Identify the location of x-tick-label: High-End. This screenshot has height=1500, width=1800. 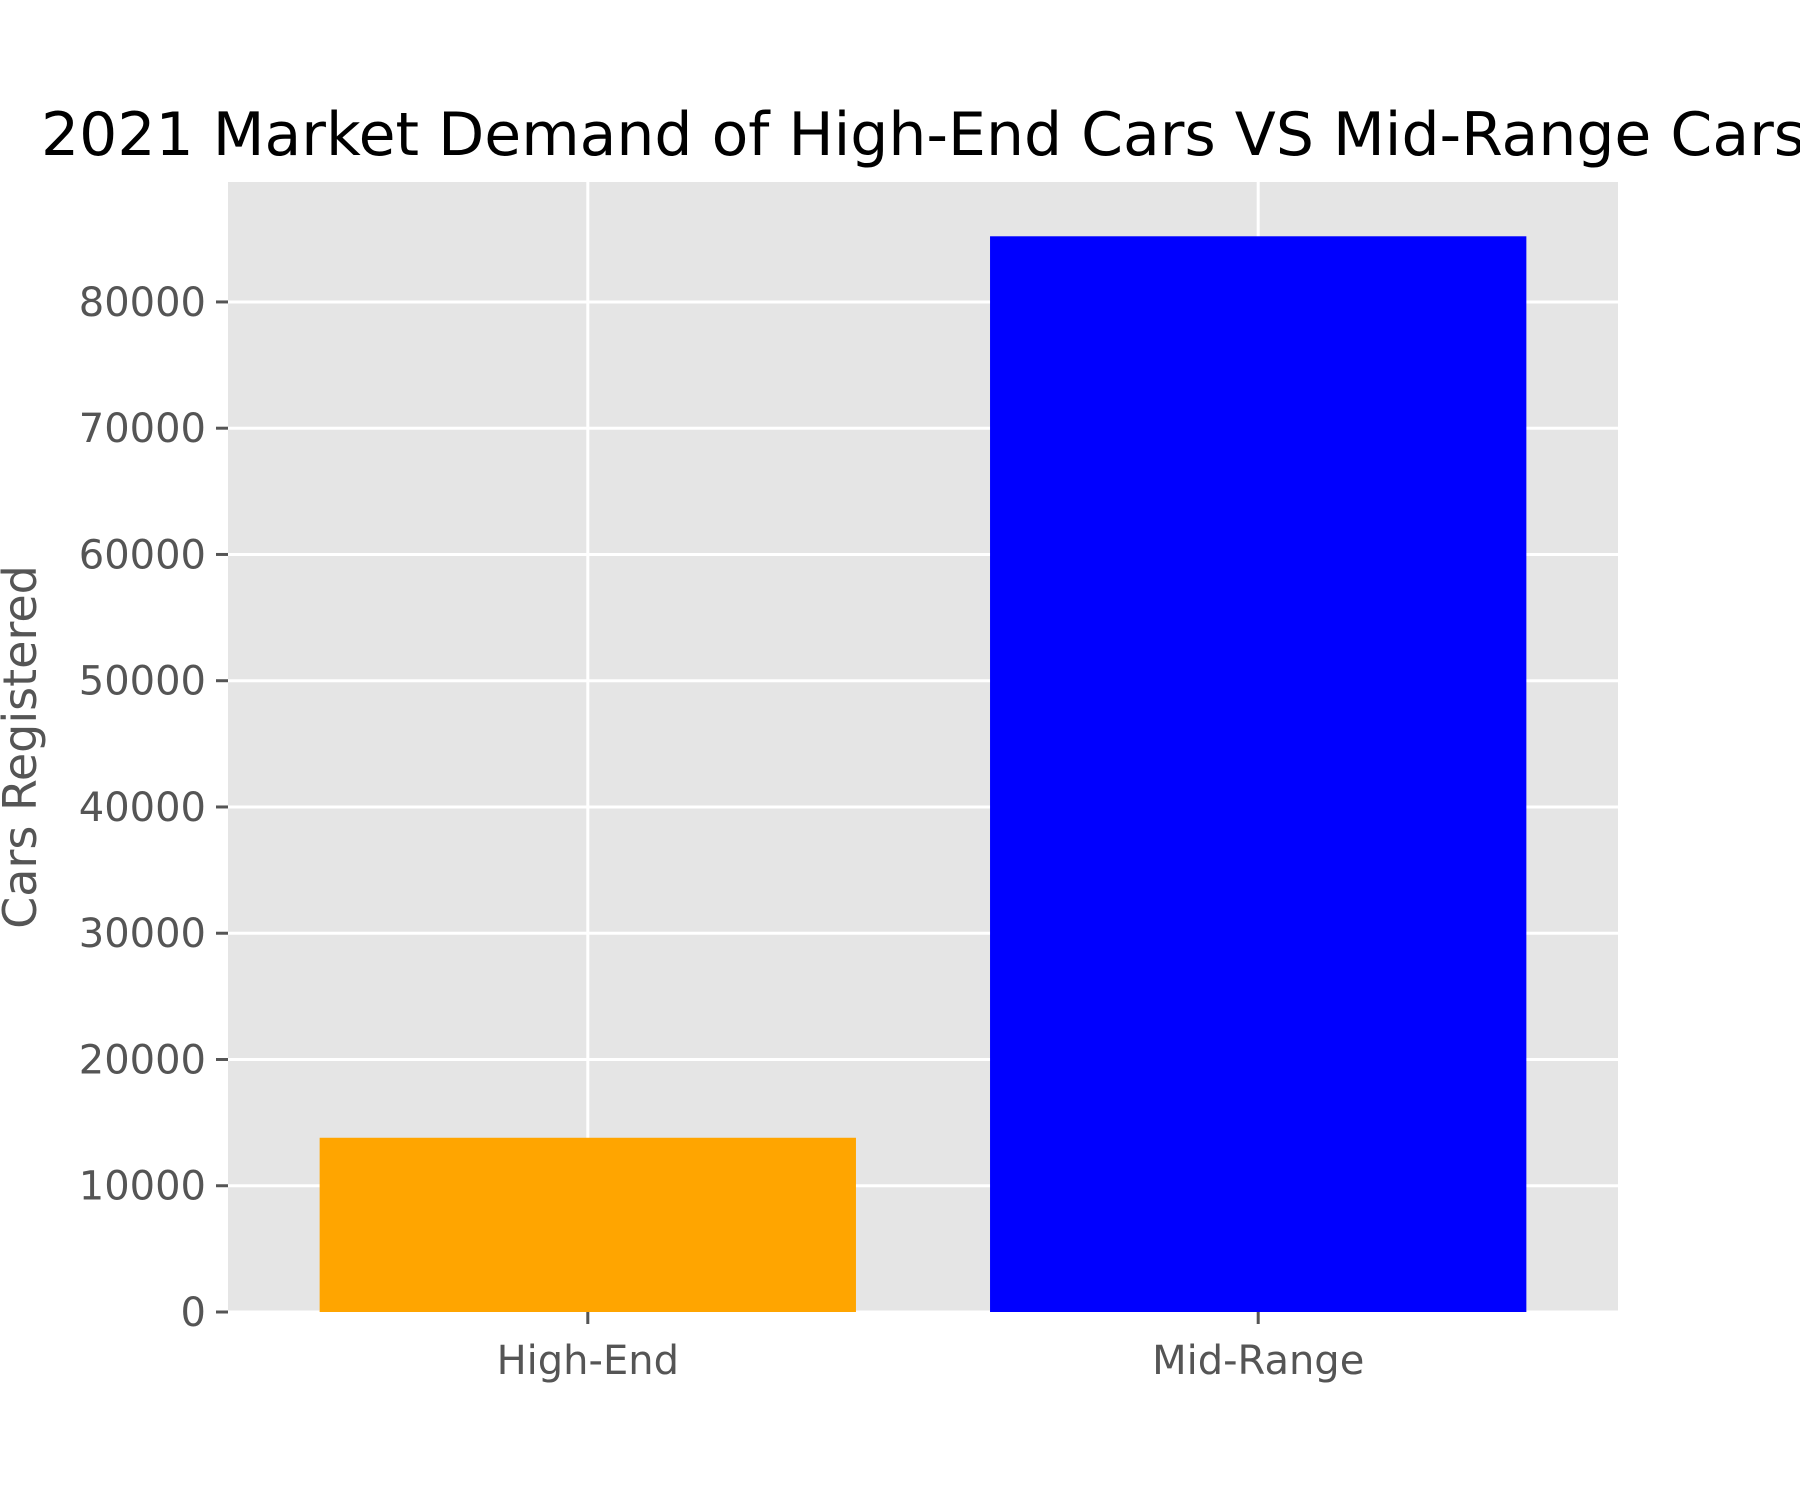
(588, 1361).